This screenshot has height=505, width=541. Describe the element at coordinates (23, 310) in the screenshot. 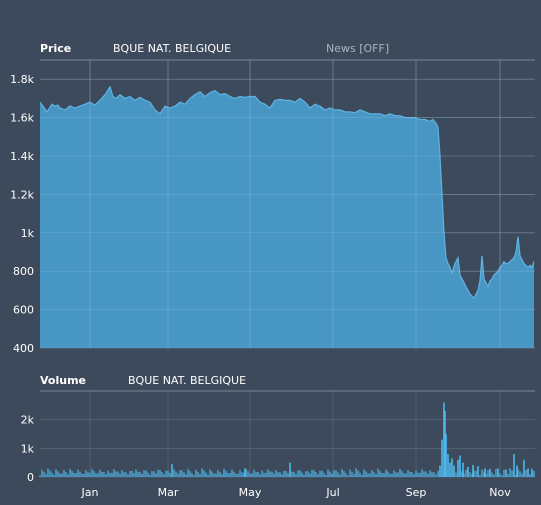

I see `price-y-tick-label: 600` at that location.